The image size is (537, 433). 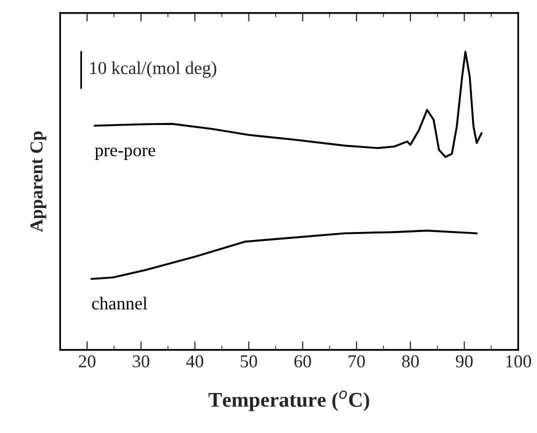 I want to click on x-tick-label: 80, so click(x=410, y=361).